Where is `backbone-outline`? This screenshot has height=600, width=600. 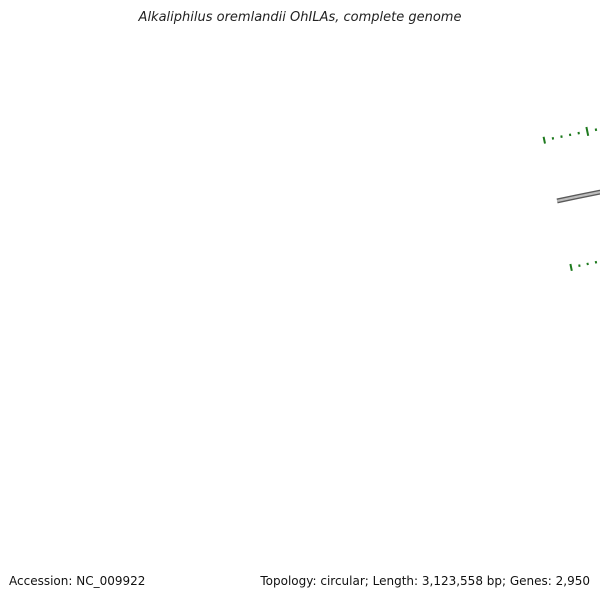
backbone-outline is located at coordinates (578, 196).